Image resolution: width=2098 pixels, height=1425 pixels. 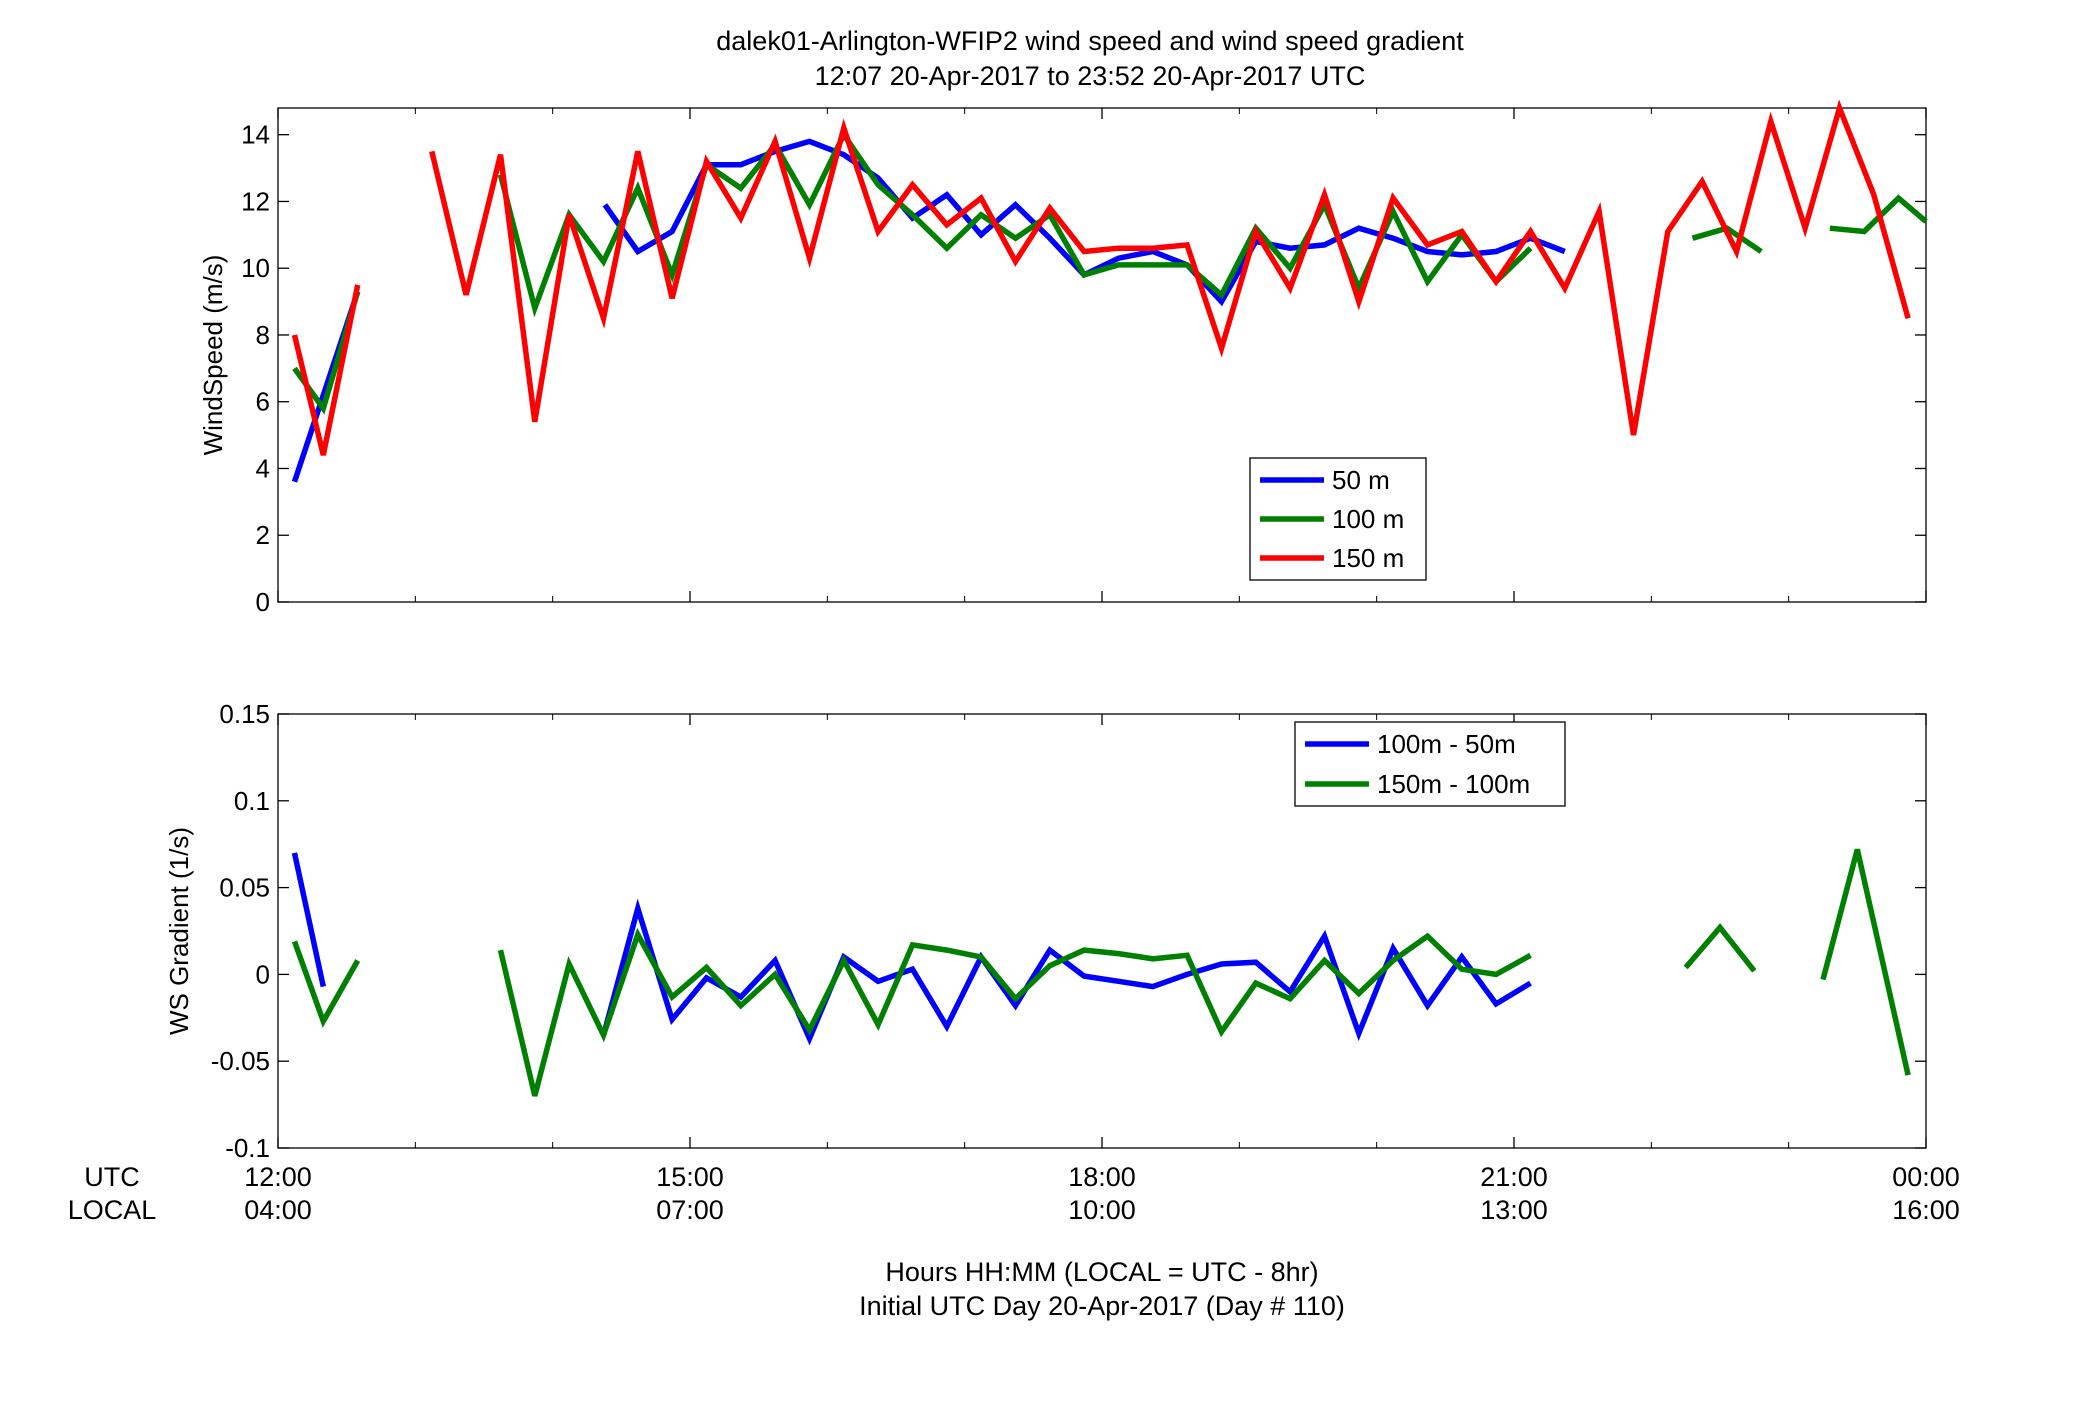 What do you see at coordinates (1926, 1177) in the screenshot?
I see `utc-tick-label: 00:00` at bounding box center [1926, 1177].